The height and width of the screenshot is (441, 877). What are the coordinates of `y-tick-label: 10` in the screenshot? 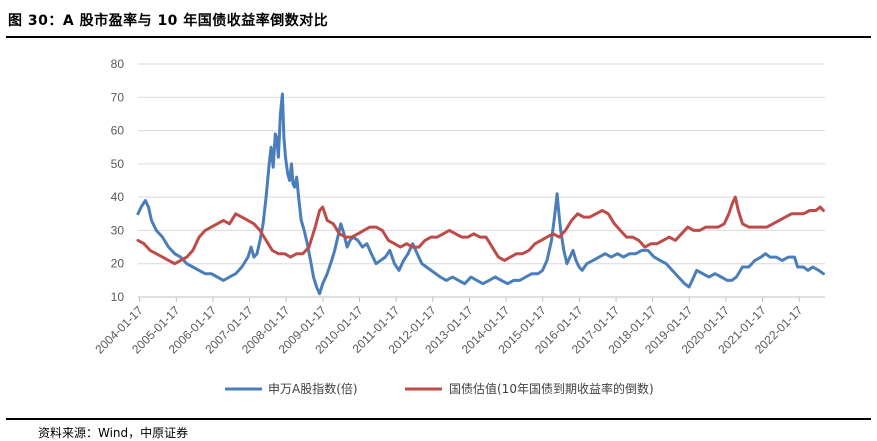 It's located at (118, 297).